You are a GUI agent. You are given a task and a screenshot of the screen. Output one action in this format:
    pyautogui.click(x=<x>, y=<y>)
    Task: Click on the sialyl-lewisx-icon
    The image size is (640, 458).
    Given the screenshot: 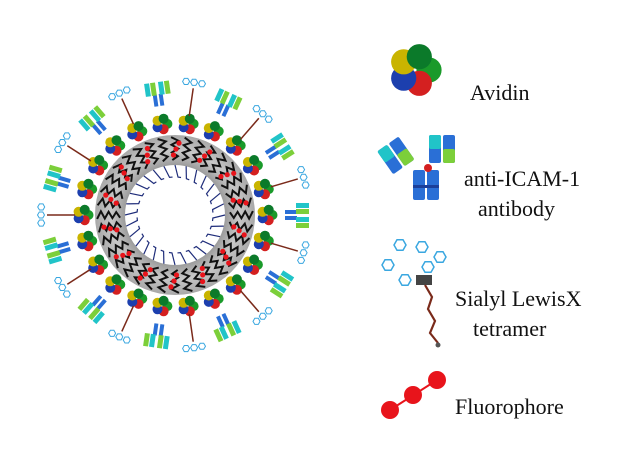 What is the action you would take?
    pyautogui.click(x=414, y=293)
    